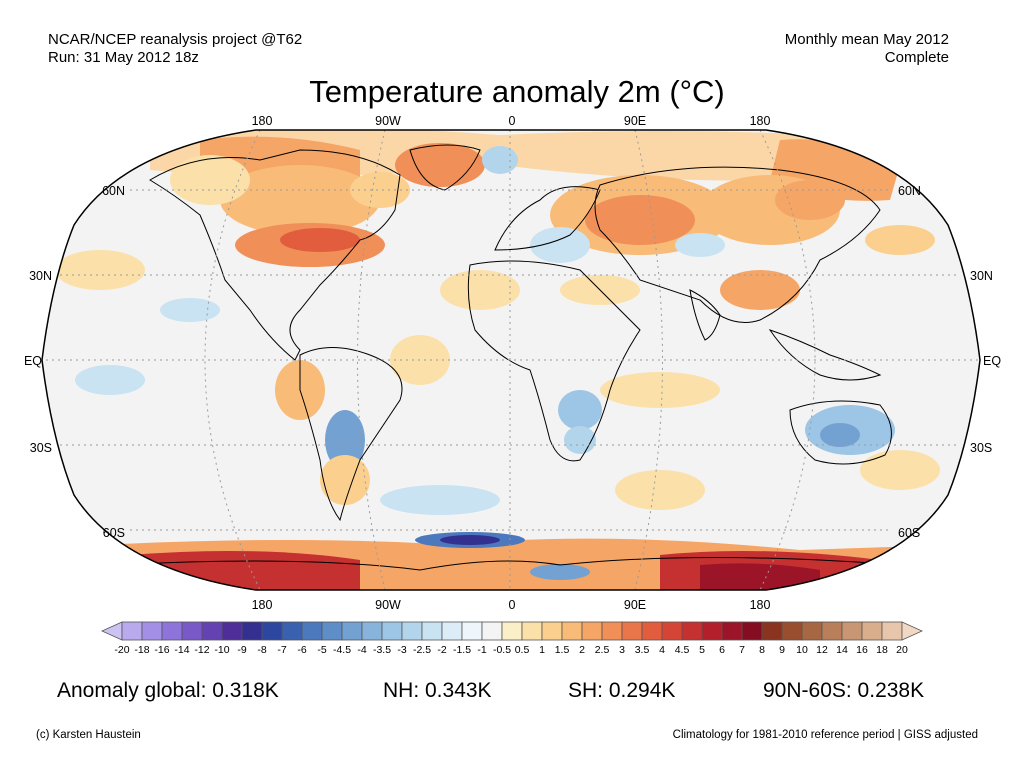 Image resolution: width=1024 pixels, height=768 pixels. What do you see at coordinates (121, 650) in the screenshot?
I see `colorbar-tick-label: -20` at bounding box center [121, 650].